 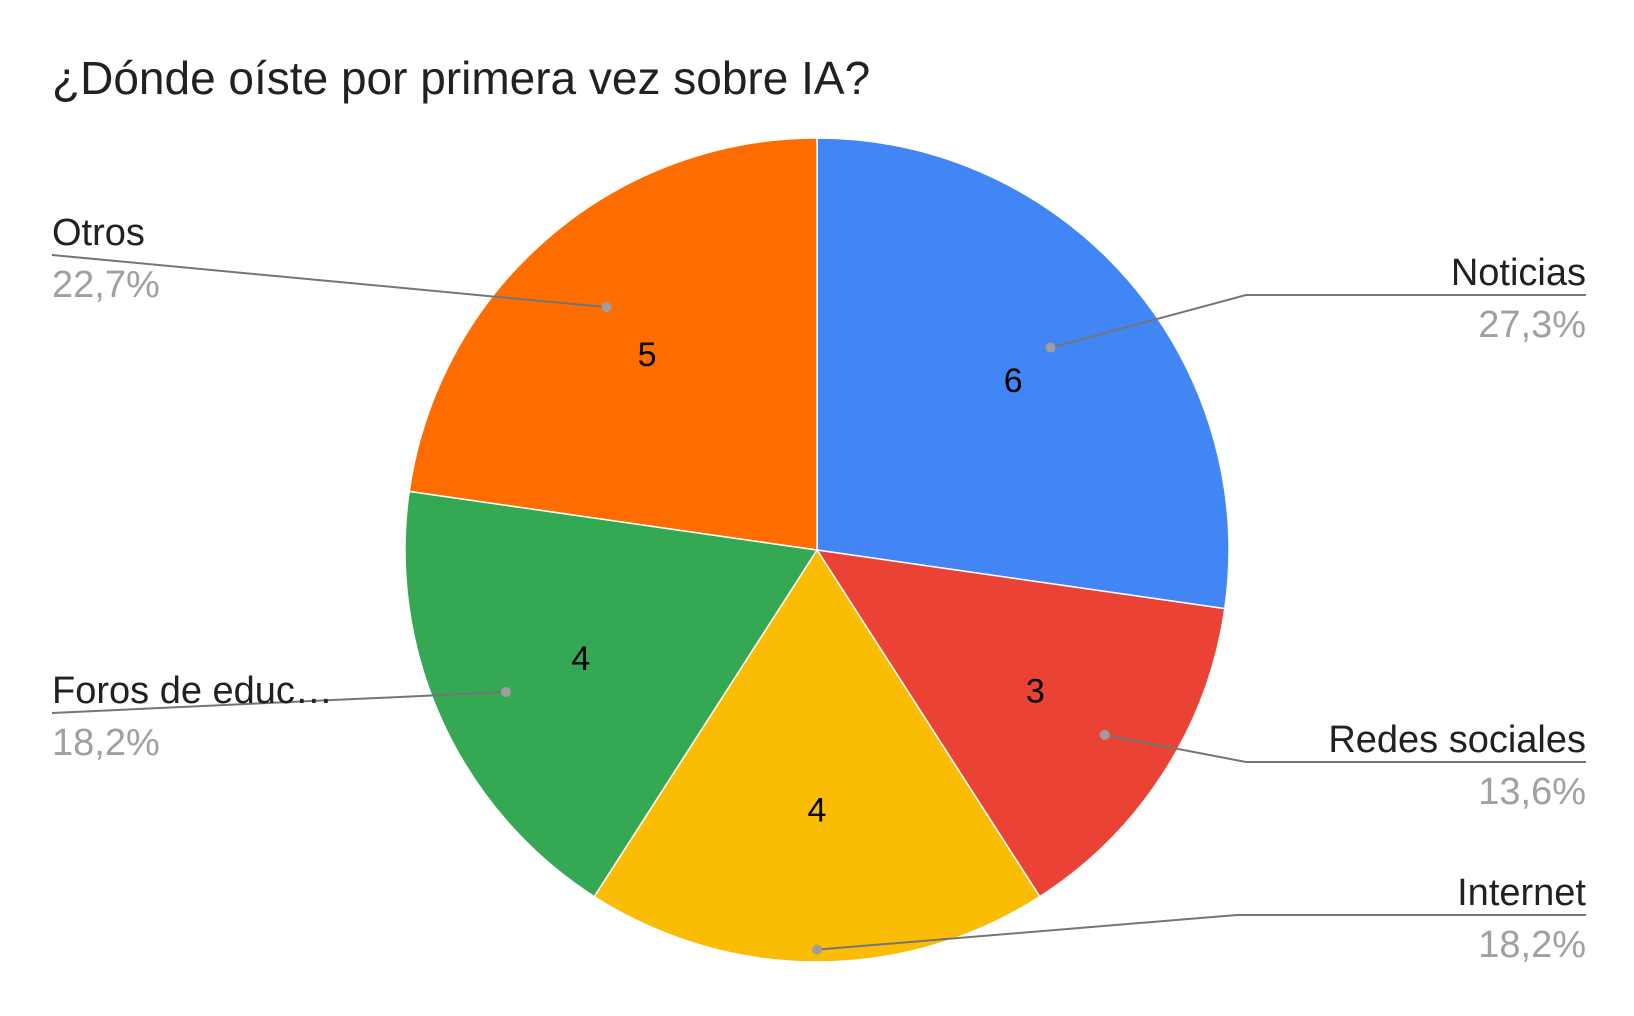 I want to click on leader-dot-foros-de-educ, so click(x=505, y=692).